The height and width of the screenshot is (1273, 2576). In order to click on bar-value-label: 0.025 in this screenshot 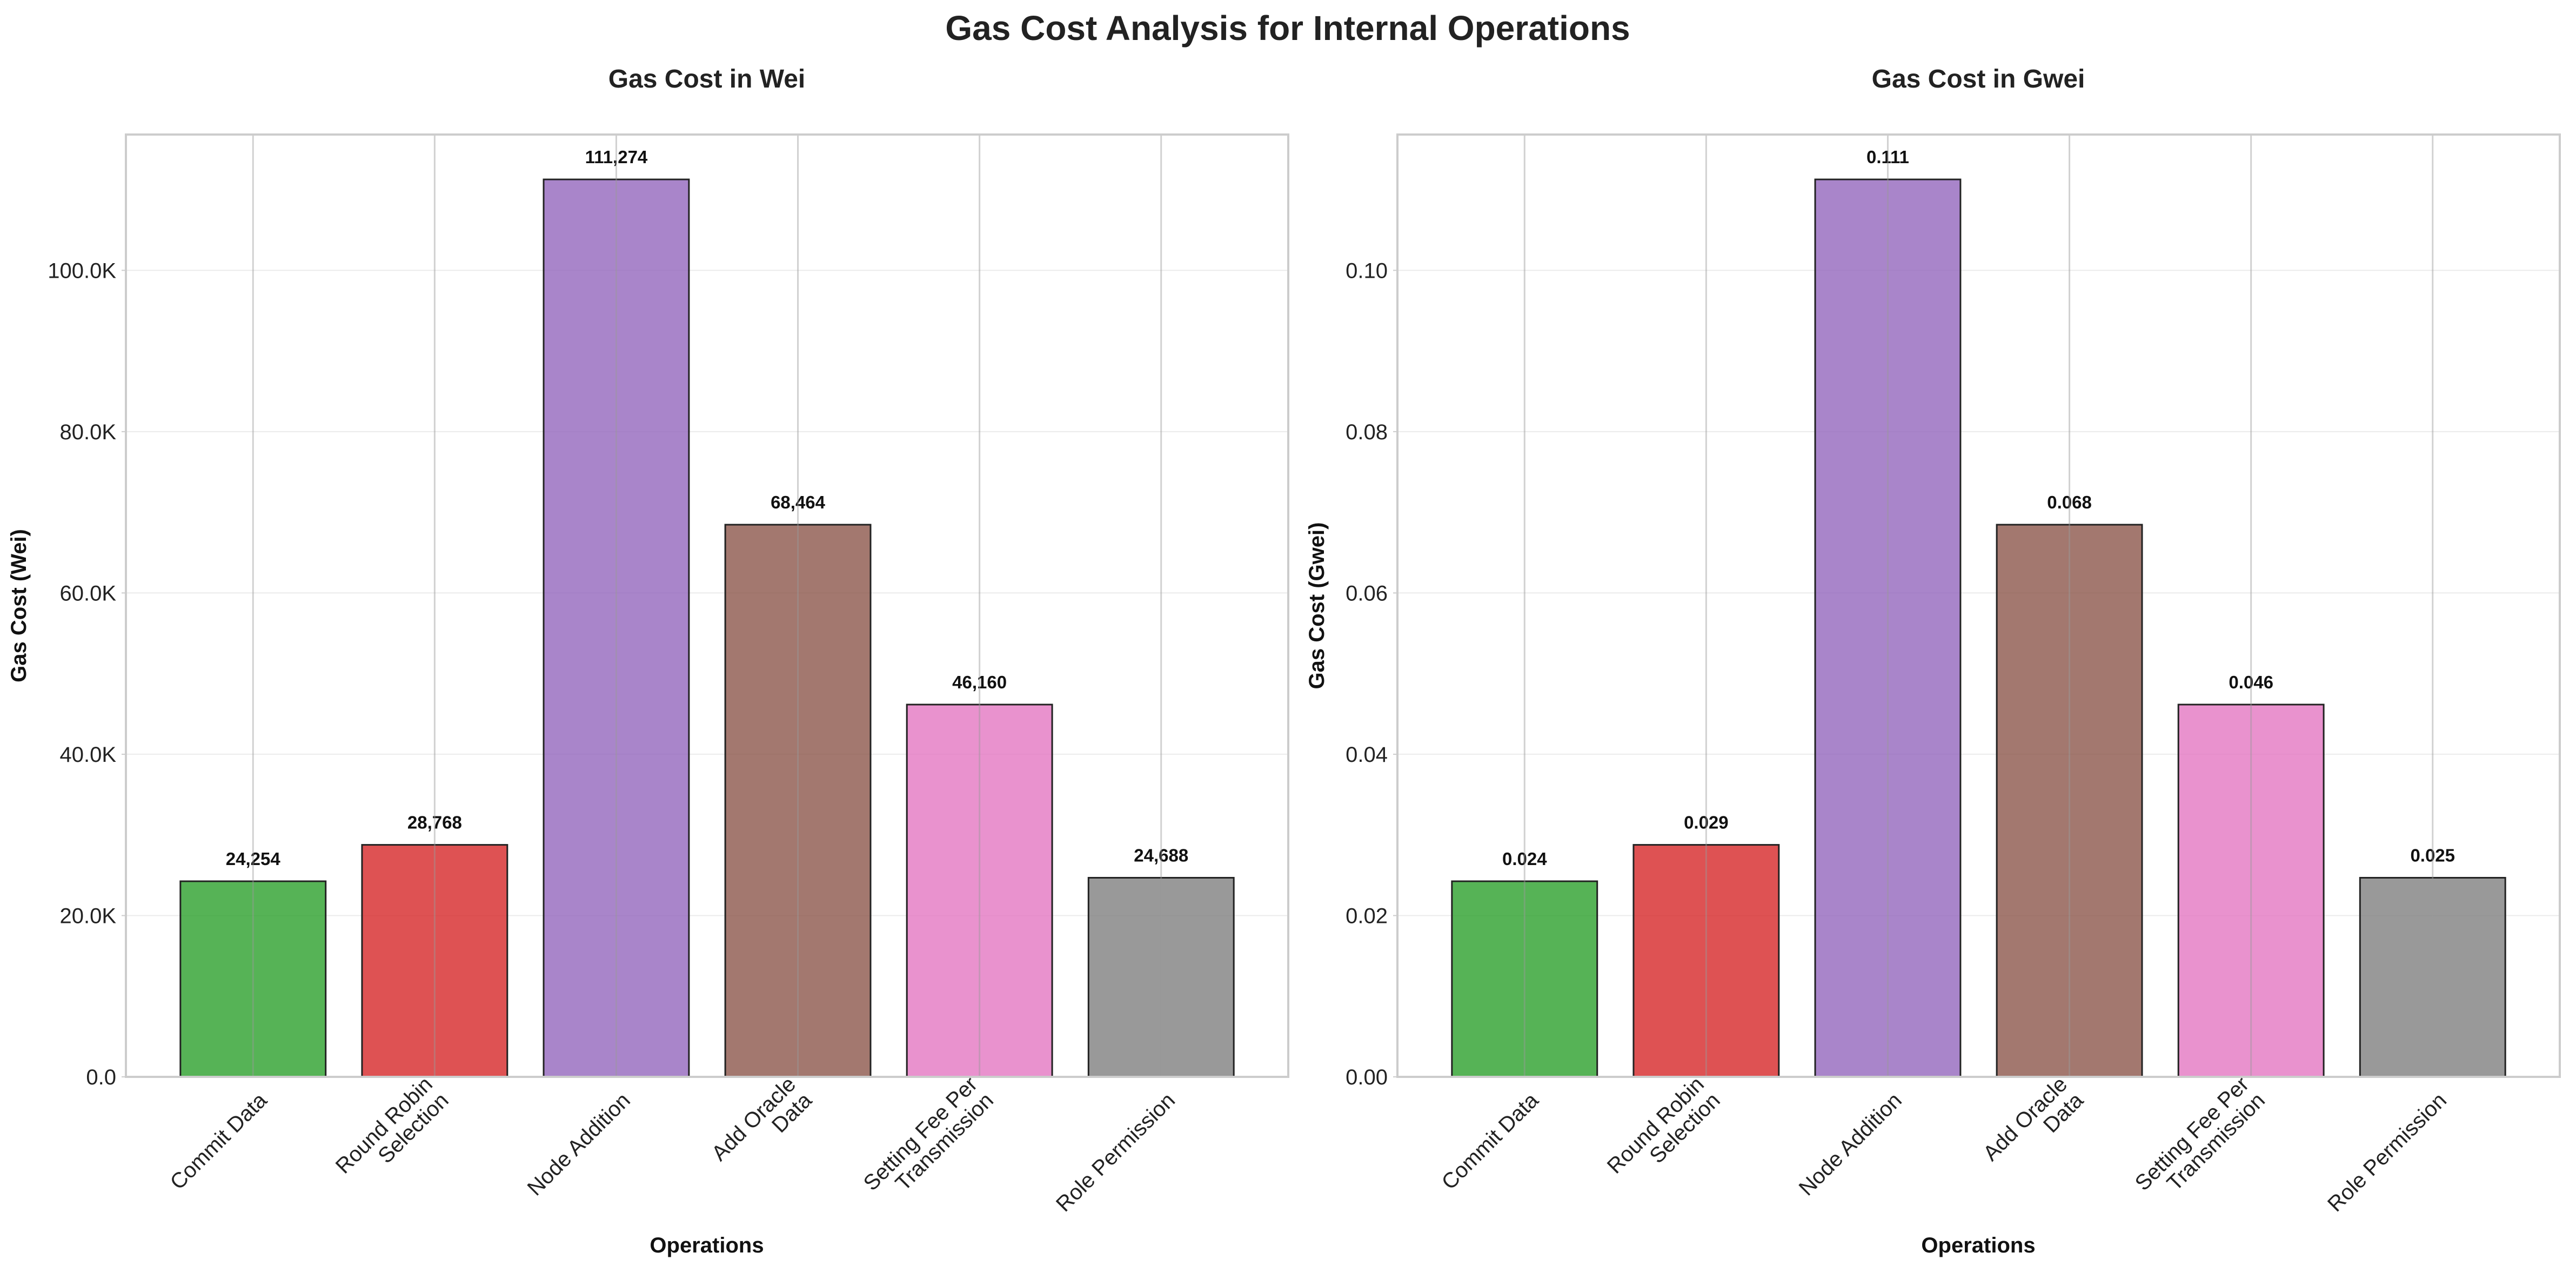, I will do `click(2432, 855)`.